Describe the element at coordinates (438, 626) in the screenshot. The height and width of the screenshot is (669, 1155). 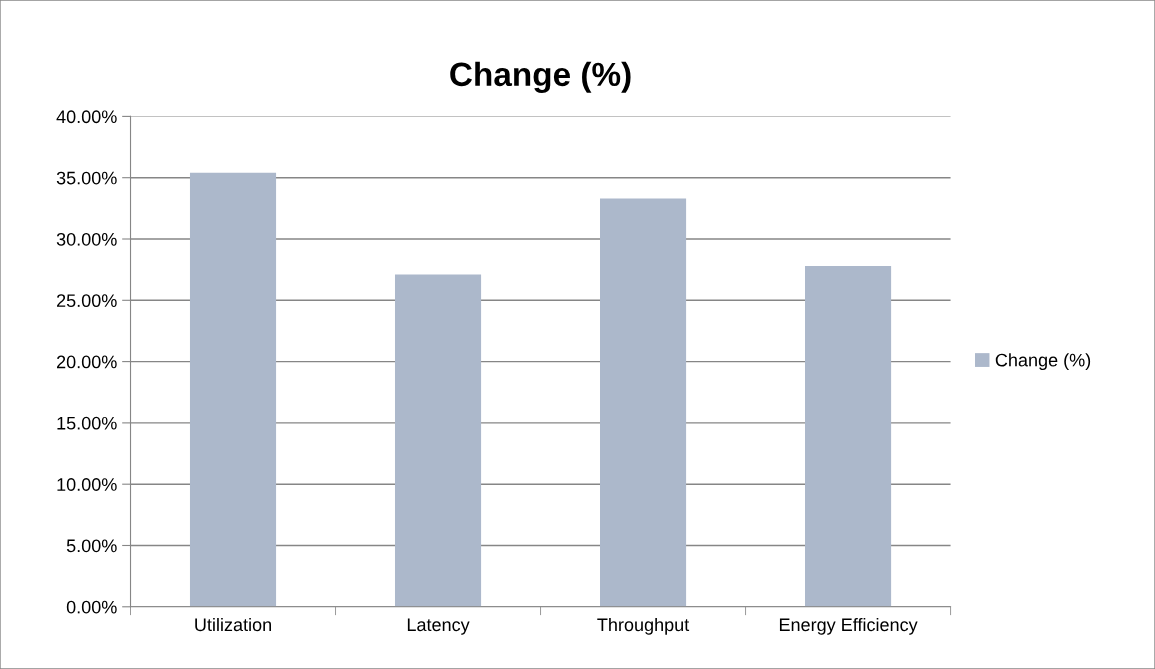
I see `x-tick-label: Latency` at that location.